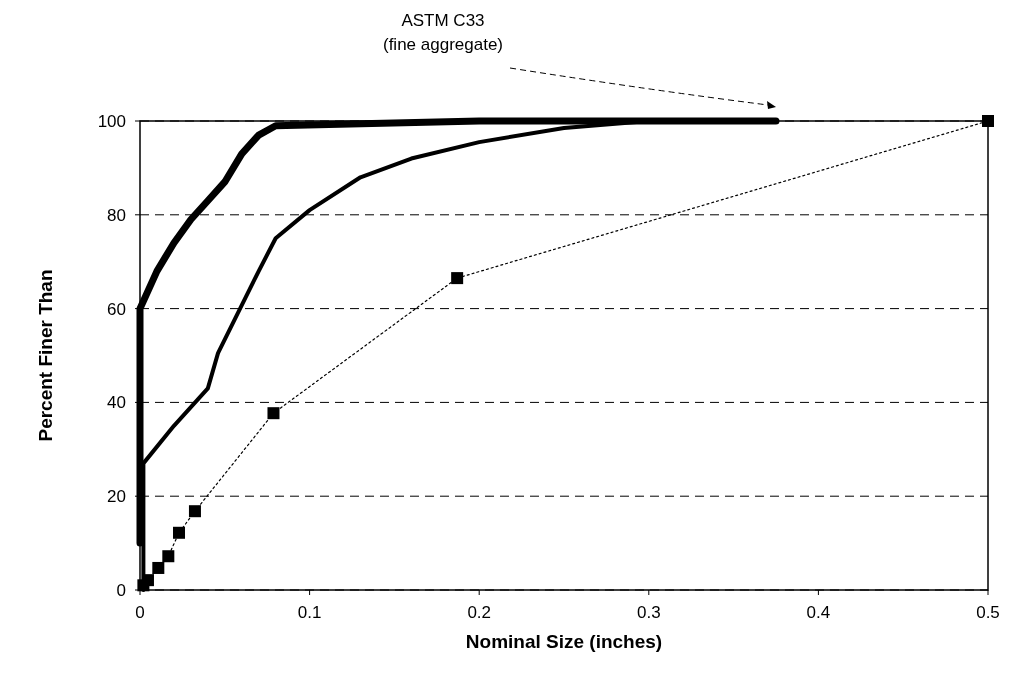  Describe the element at coordinates (818, 612) in the screenshot. I see `x-tick-label: 0.4` at that location.